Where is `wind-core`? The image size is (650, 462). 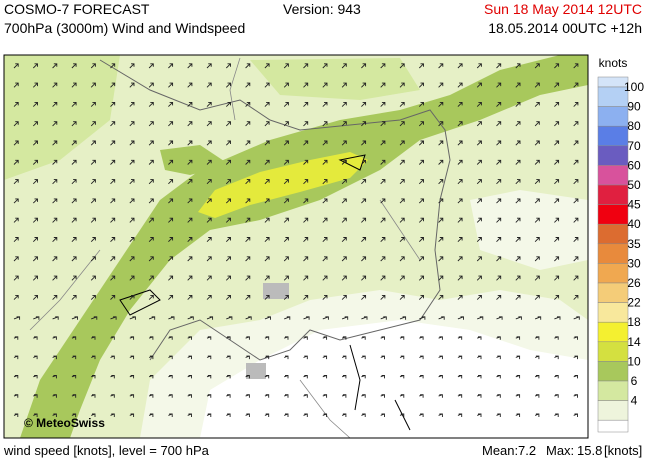 wind-core is located at coordinates (283, 185).